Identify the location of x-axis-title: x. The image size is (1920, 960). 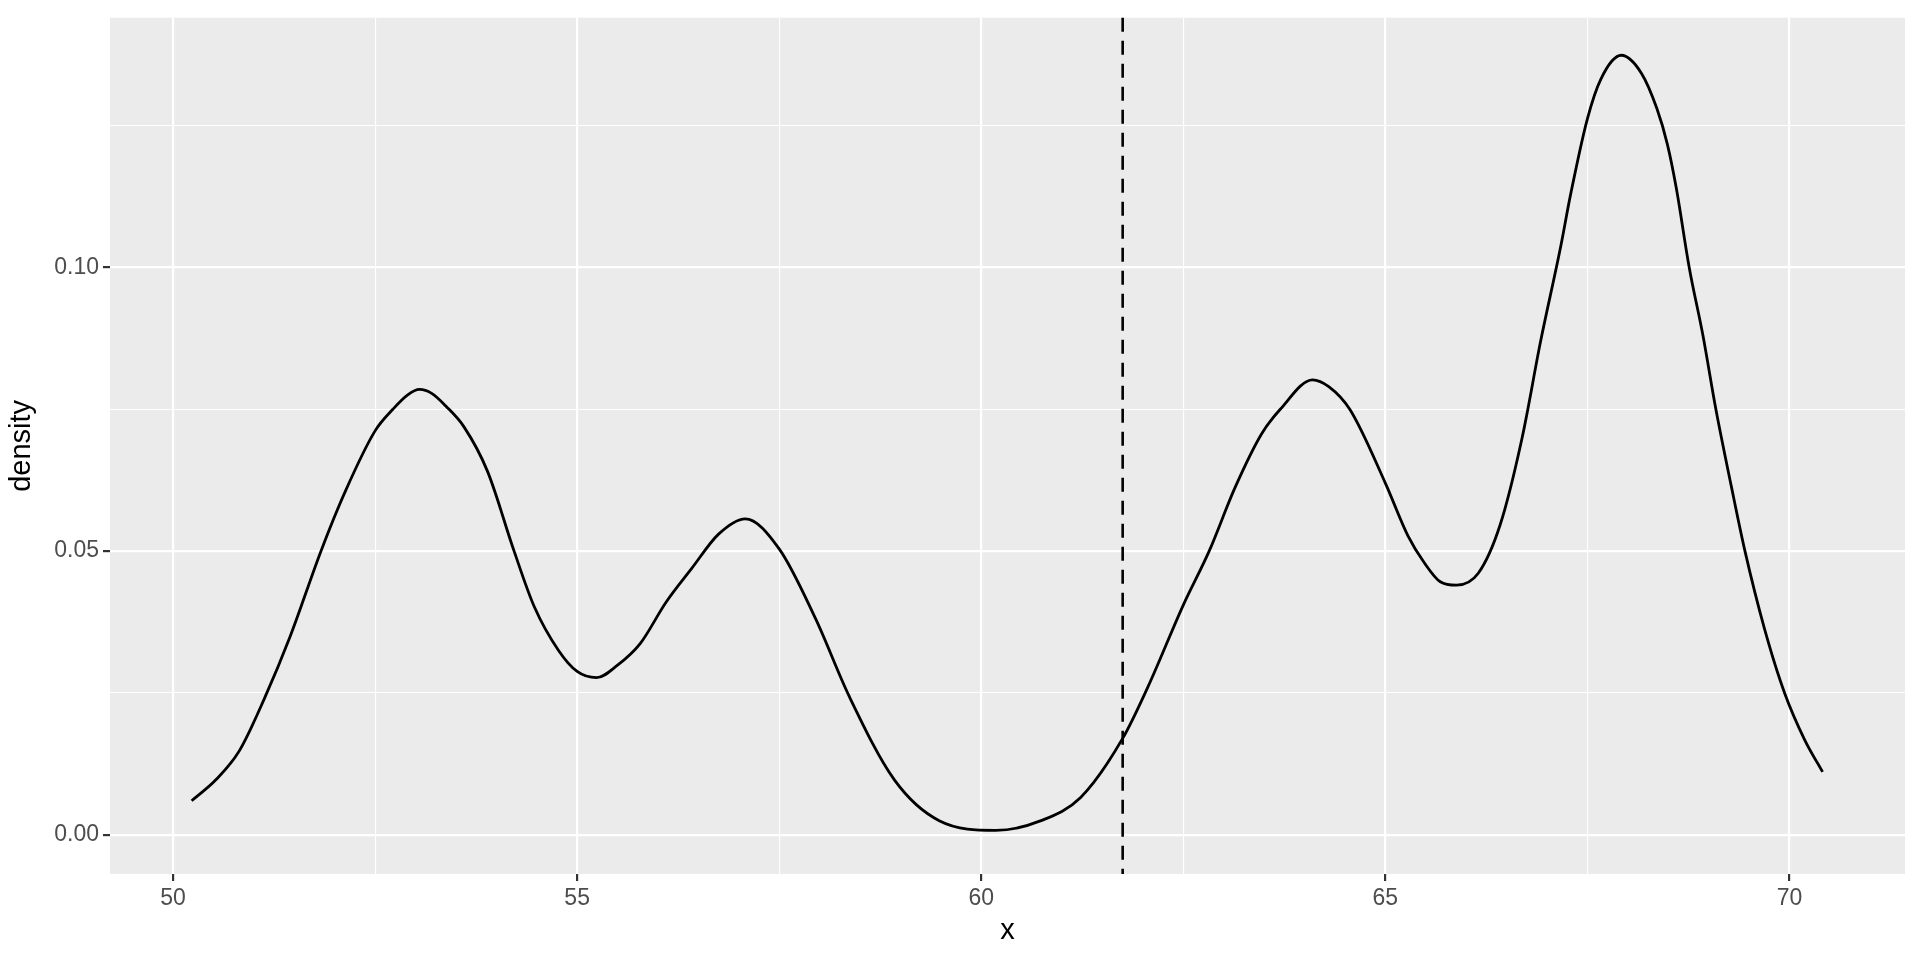
(1008, 928).